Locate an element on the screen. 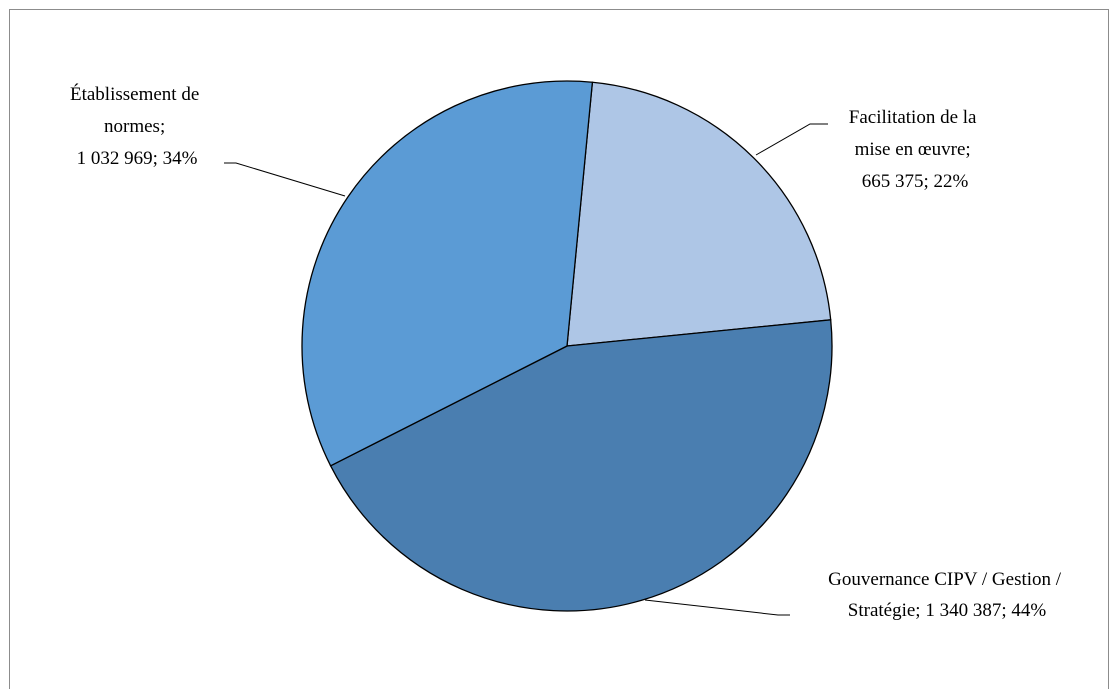 The image size is (1113, 689). label-etablissement-line-2: normes; is located at coordinates (134, 126).